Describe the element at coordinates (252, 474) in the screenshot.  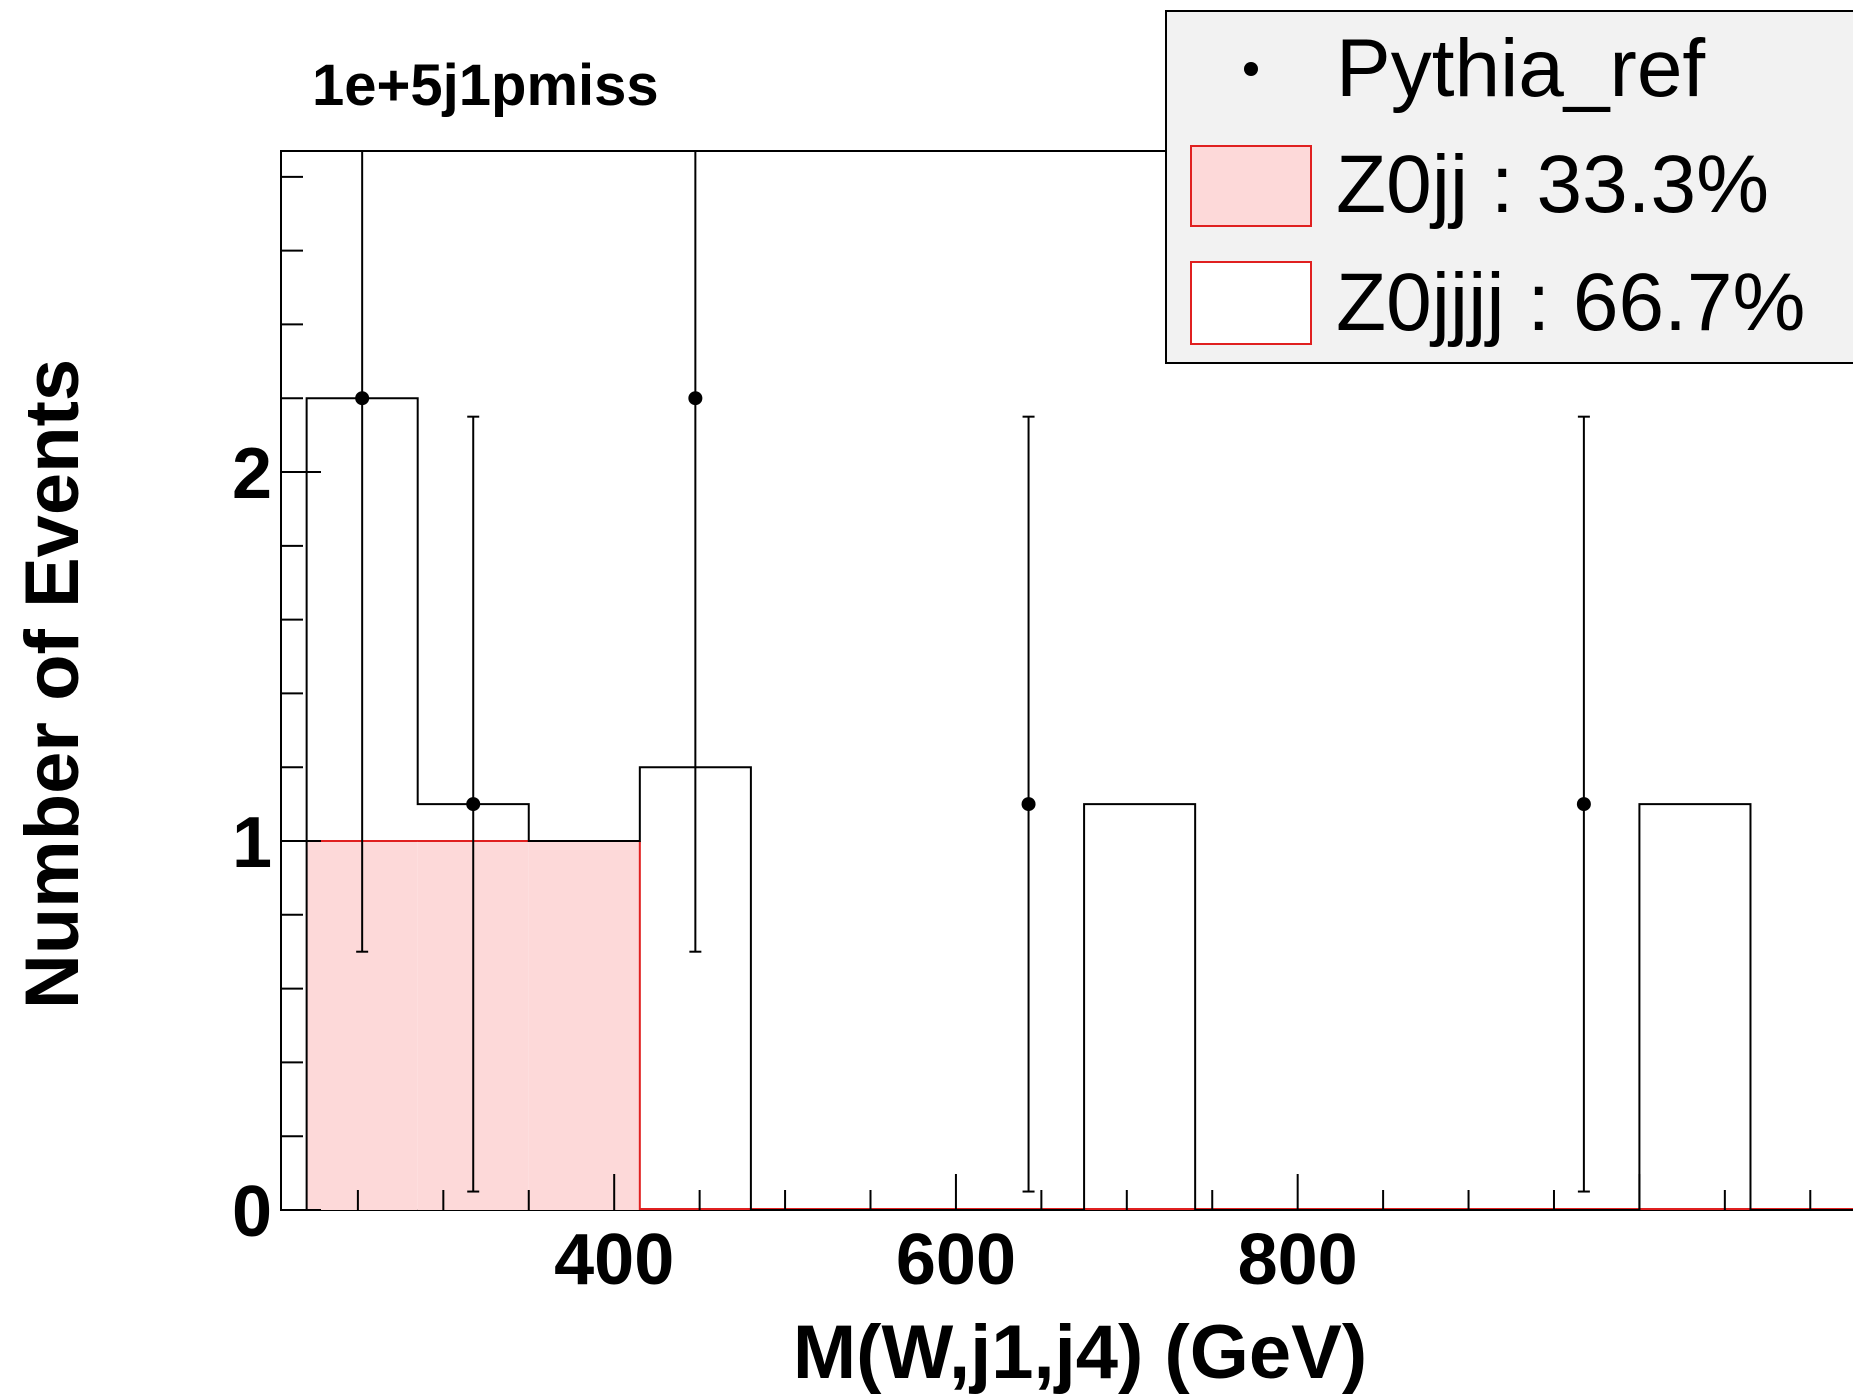
I see `y-tick-label: 2` at that location.